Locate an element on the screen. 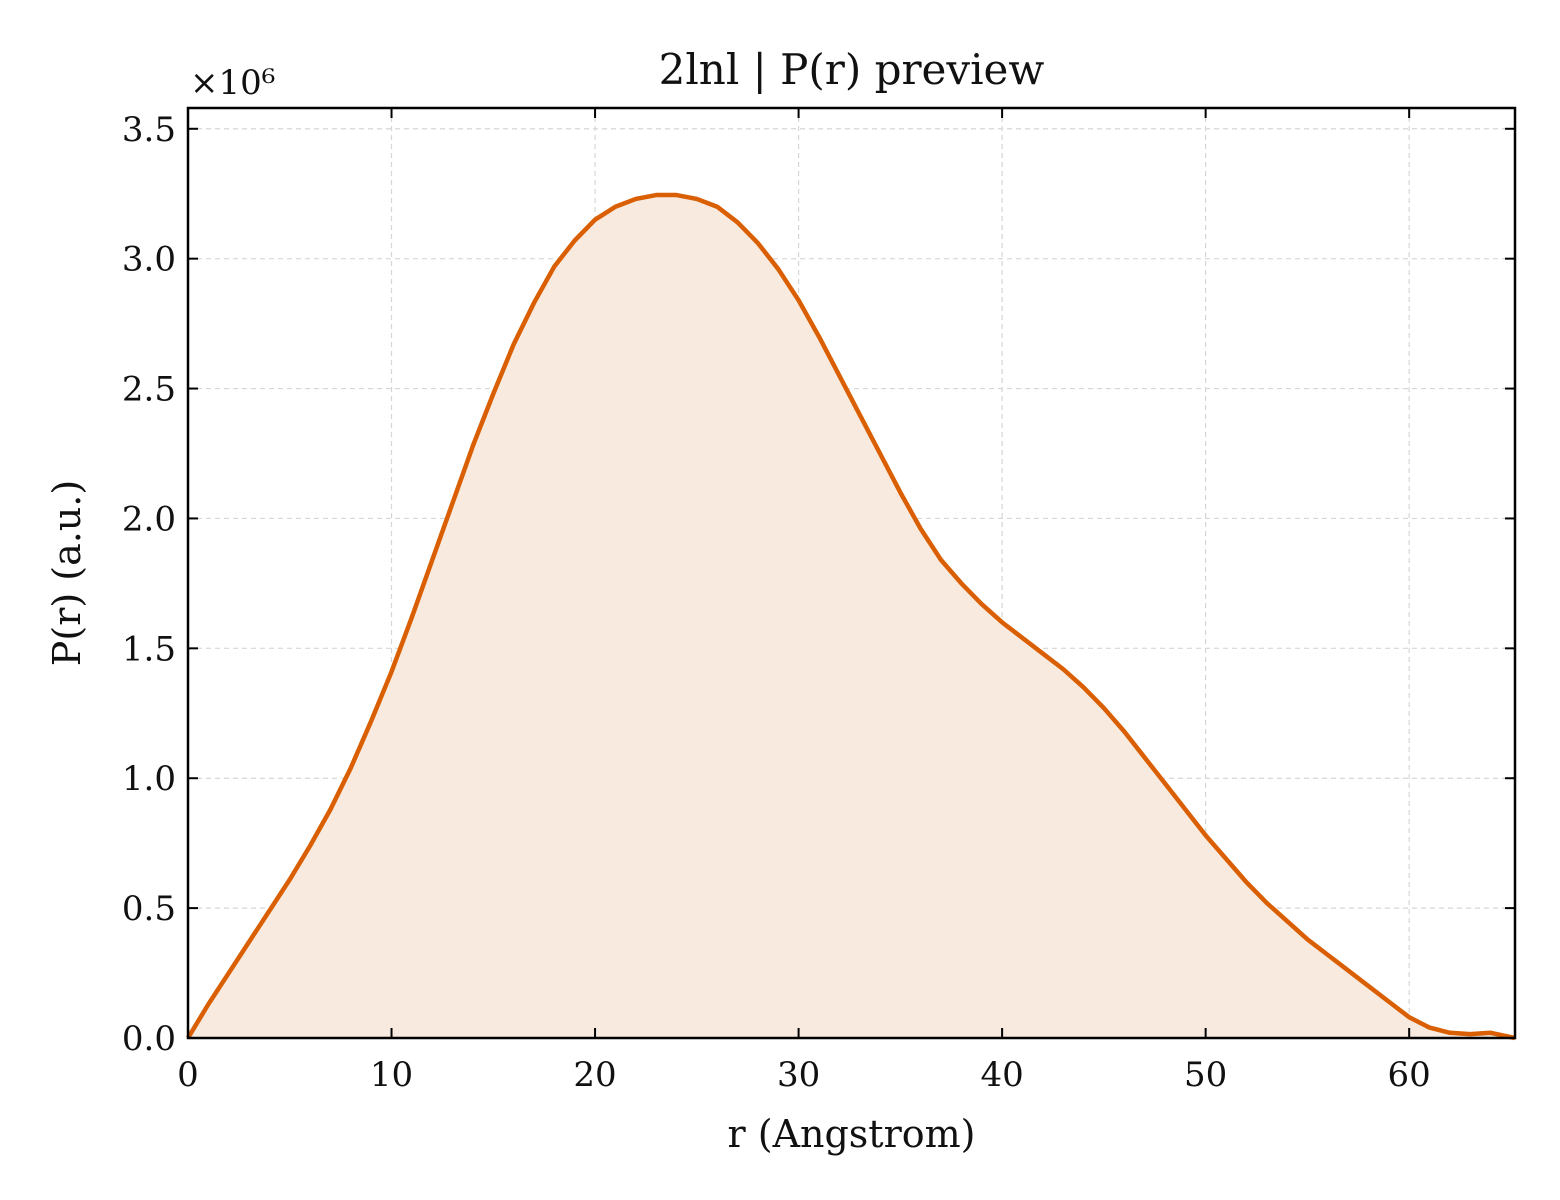 This screenshot has height=1200, width=1560. x-tick-label: 20 is located at coordinates (594, 1075).